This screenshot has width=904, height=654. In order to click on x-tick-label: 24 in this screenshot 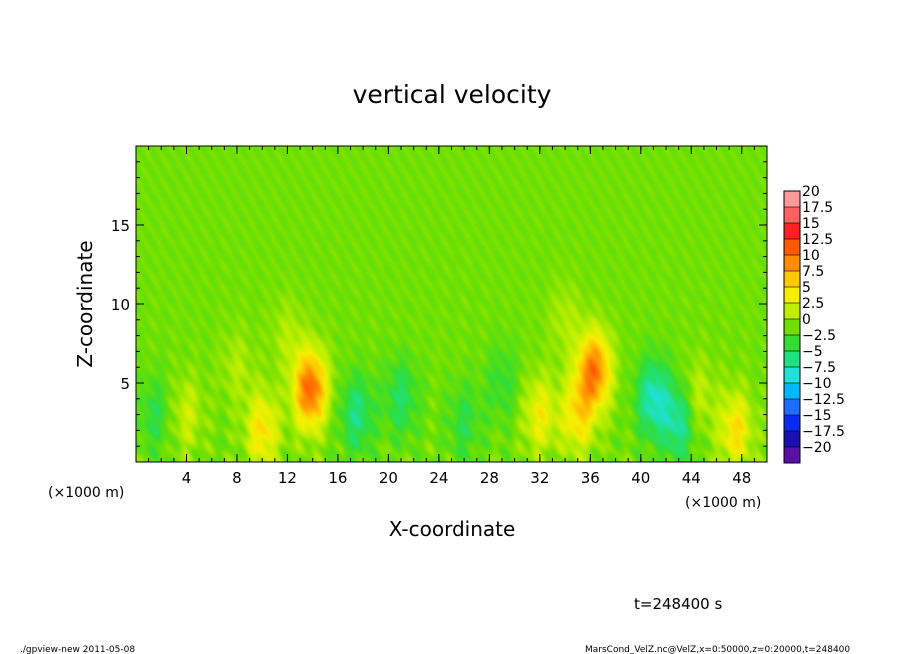, I will do `click(438, 478)`.